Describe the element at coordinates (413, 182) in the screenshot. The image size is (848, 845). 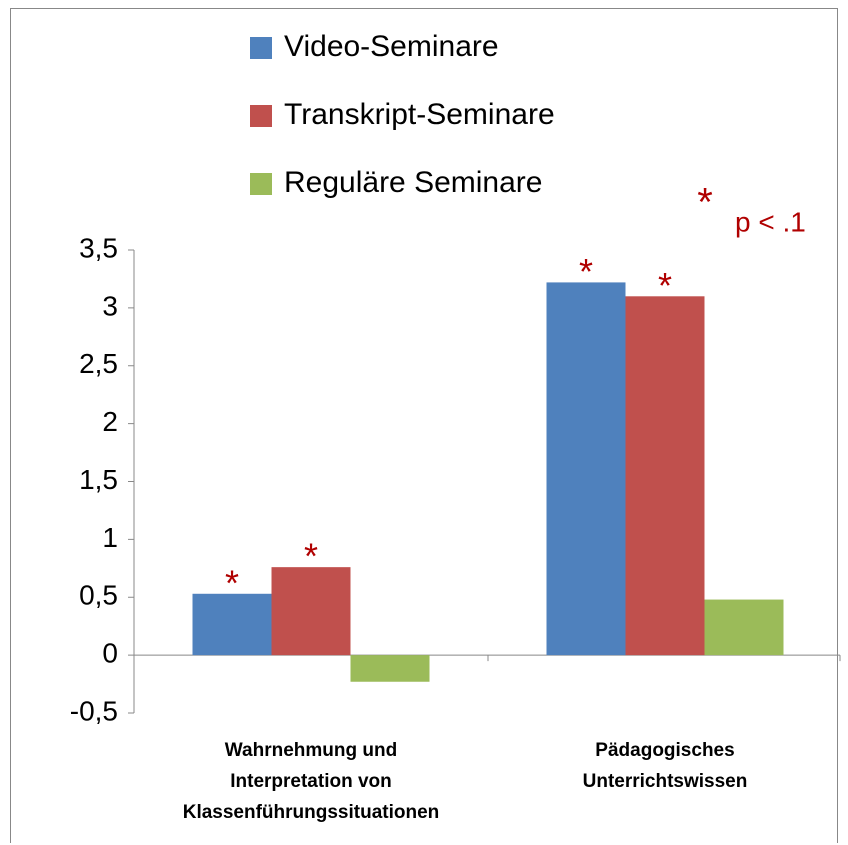
I see `legend-label: Reguläre Seminare` at that location.